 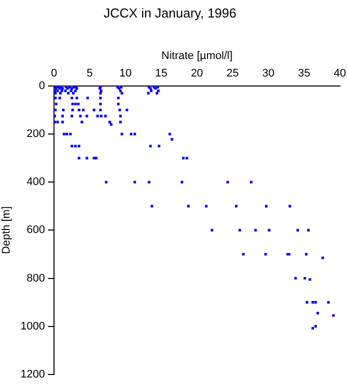 What do you see at coordinates (54, 73) in the screenshot?
I see `x-tick-label: 0` at bounding box center [54, 73].